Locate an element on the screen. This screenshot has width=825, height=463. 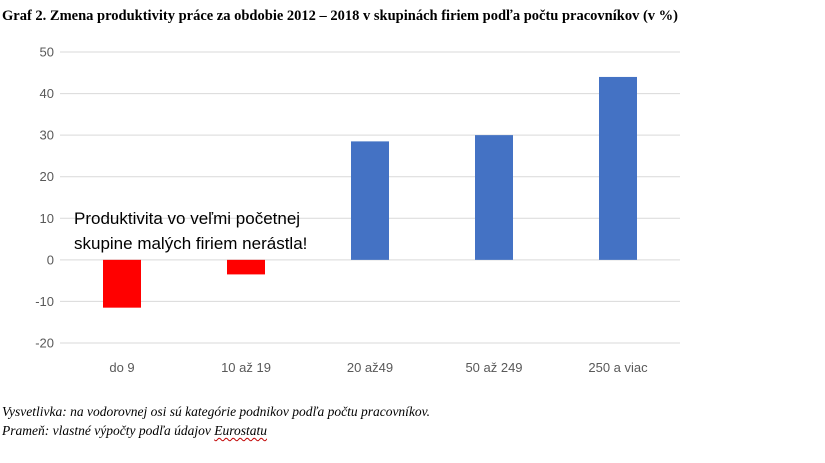
y-tick-label: 20 is located at coordinates (47, 176).